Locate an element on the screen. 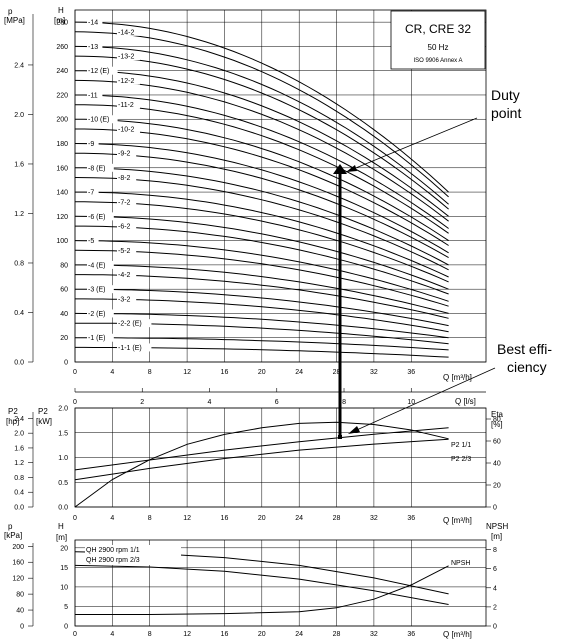 This screenshot has height=641, width=581. head-curve-label: -1 (E) is located at coordinates (97, 338).